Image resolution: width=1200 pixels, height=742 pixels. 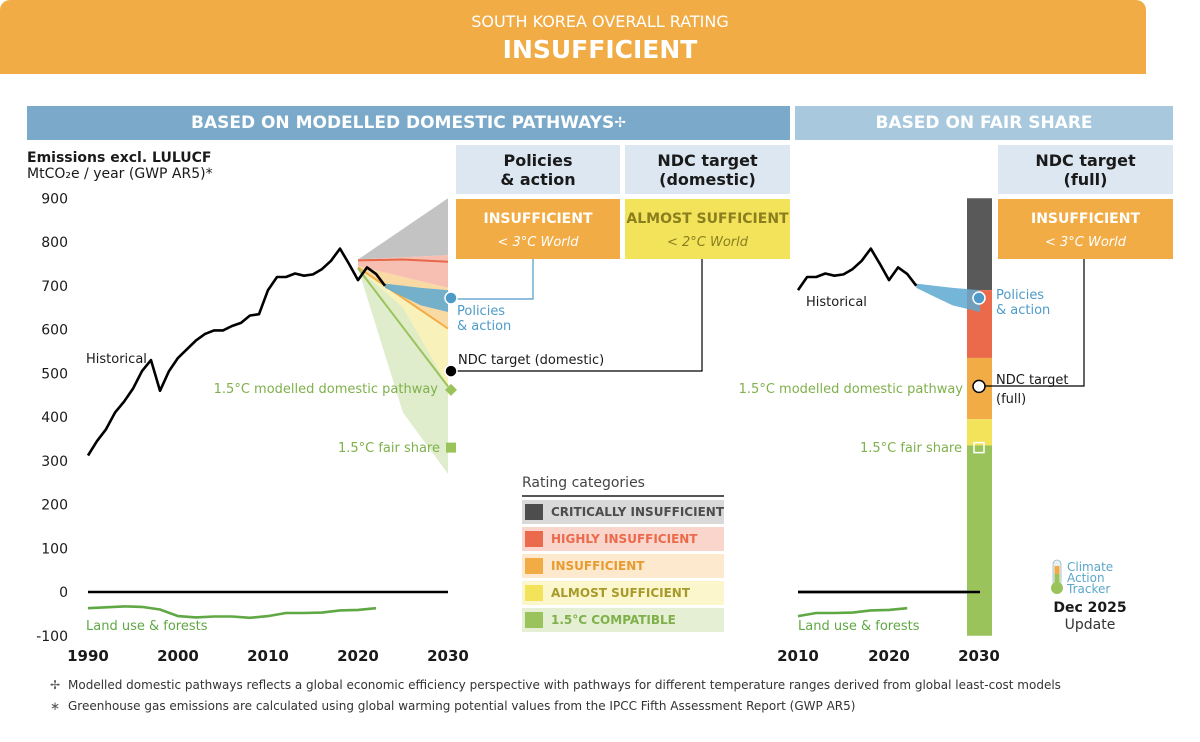 I want to click on legend-item: ALMOST SUFFICIENT, so click(x=623, y=593).